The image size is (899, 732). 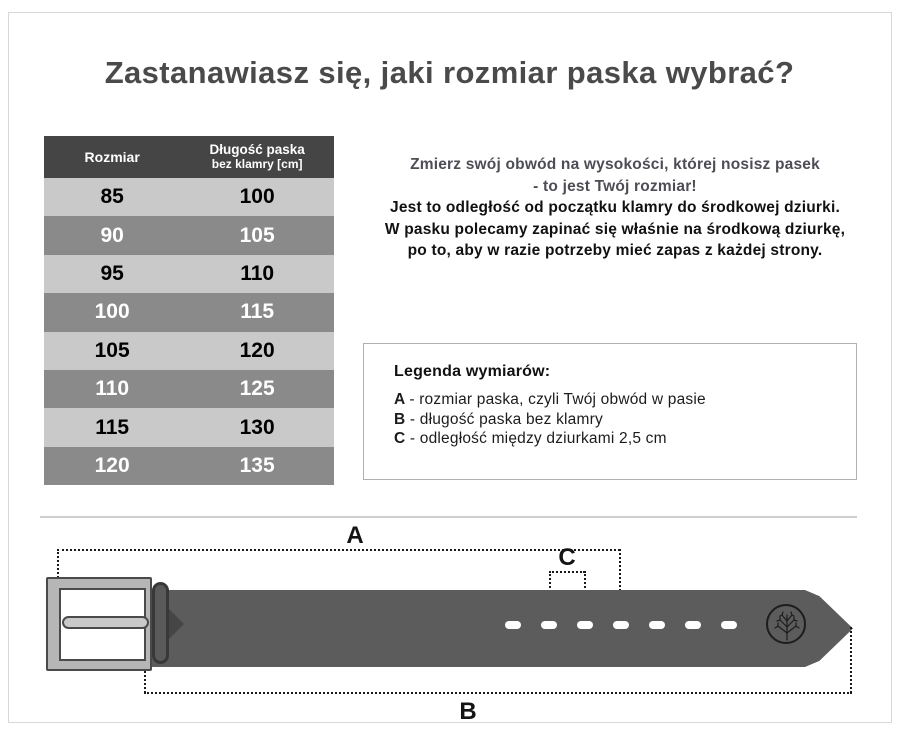 What do you see at coordinates (160, 623) in the screenshot?
I see `belt-loop` at bounding box center [160, 623].